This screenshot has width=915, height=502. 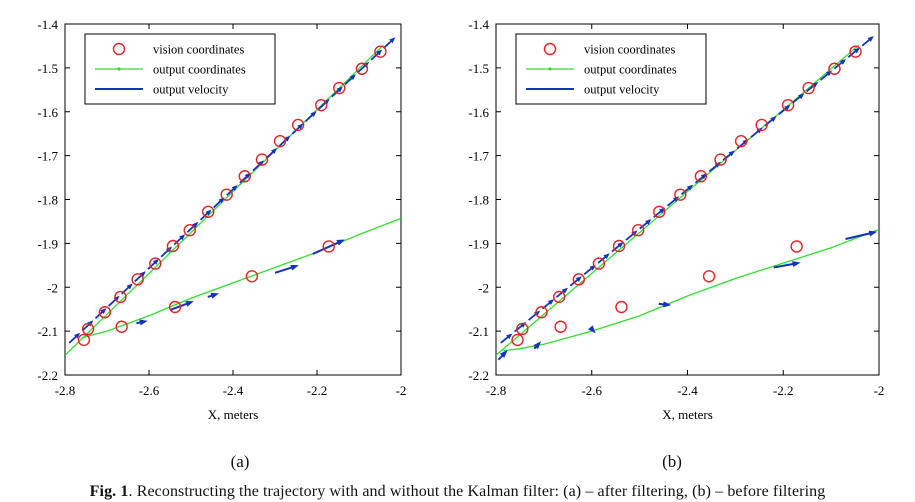 I want to click on y-tick-label: -1.5, so click(x=47, y=68).